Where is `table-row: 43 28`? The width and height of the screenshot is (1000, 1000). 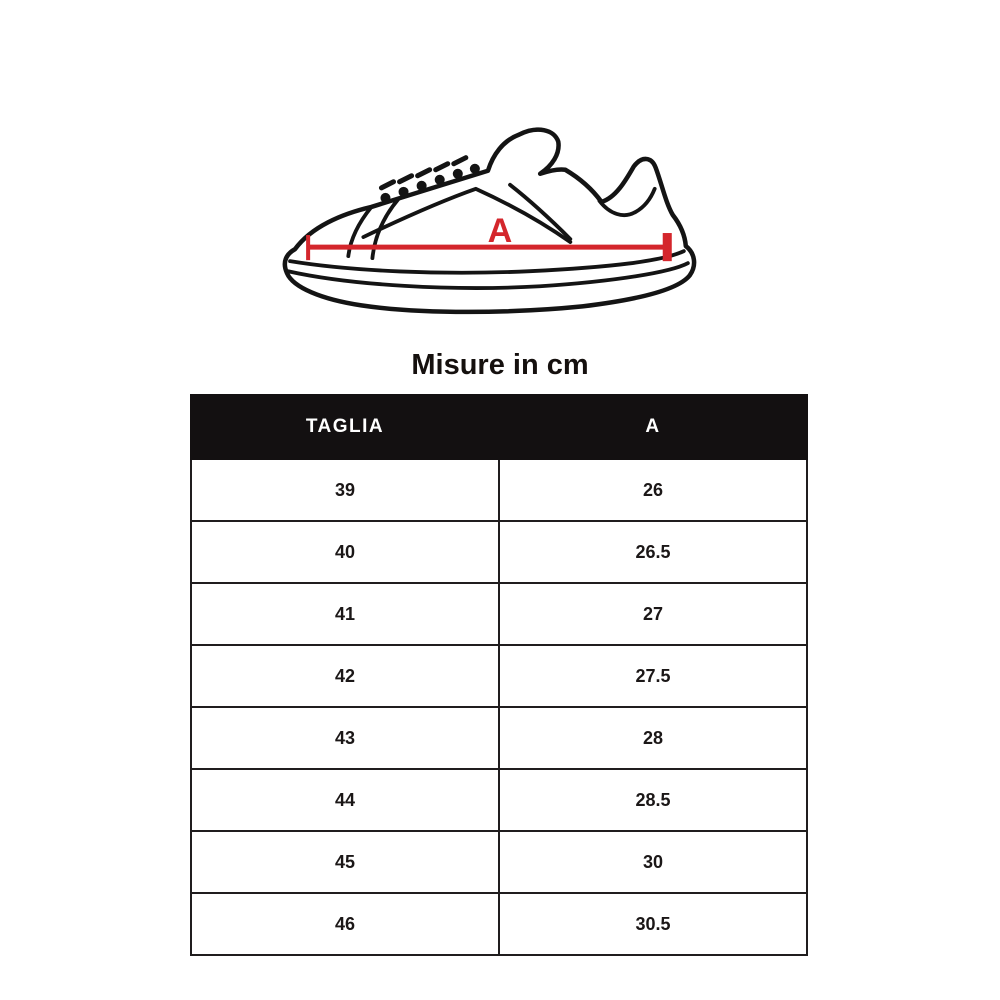 table-row: 43 28 is located at coordinates (499, 738).